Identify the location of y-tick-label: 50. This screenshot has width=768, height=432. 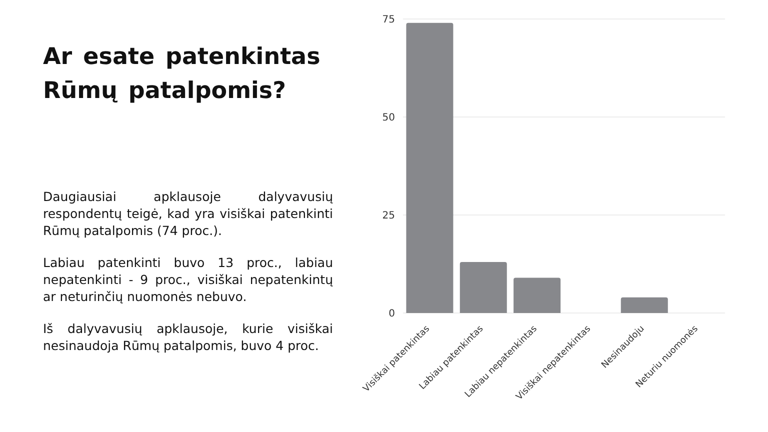
(388, 118).